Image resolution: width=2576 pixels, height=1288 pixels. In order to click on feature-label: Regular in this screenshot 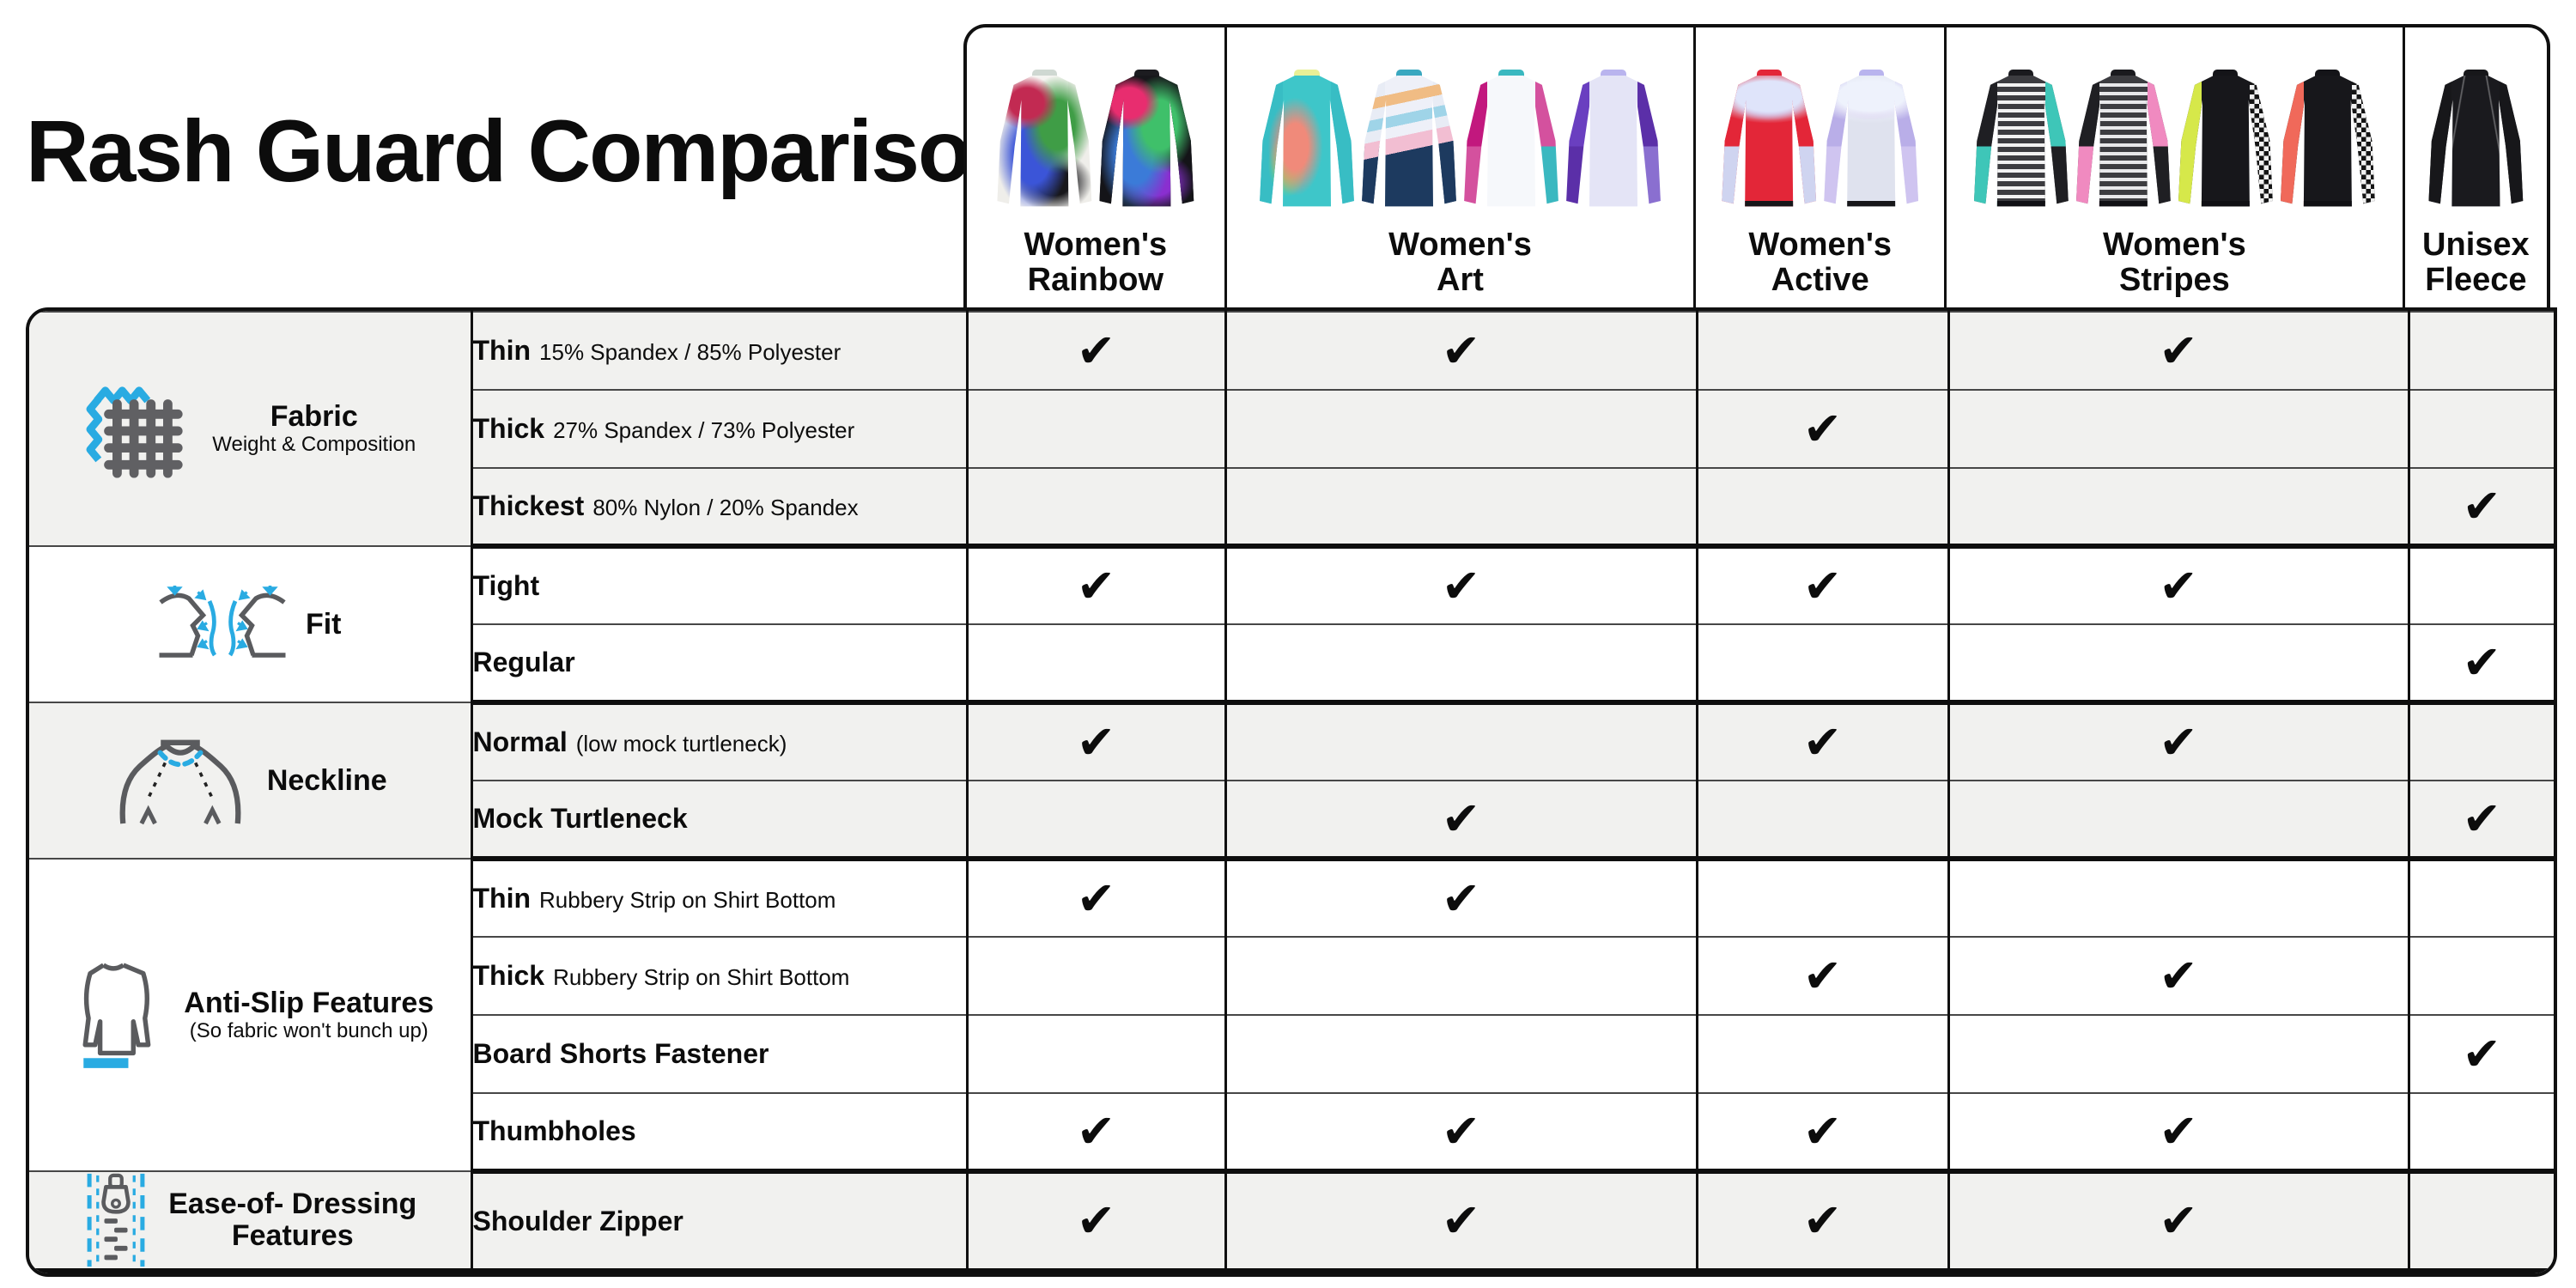, I will do `click(523, 662)`.